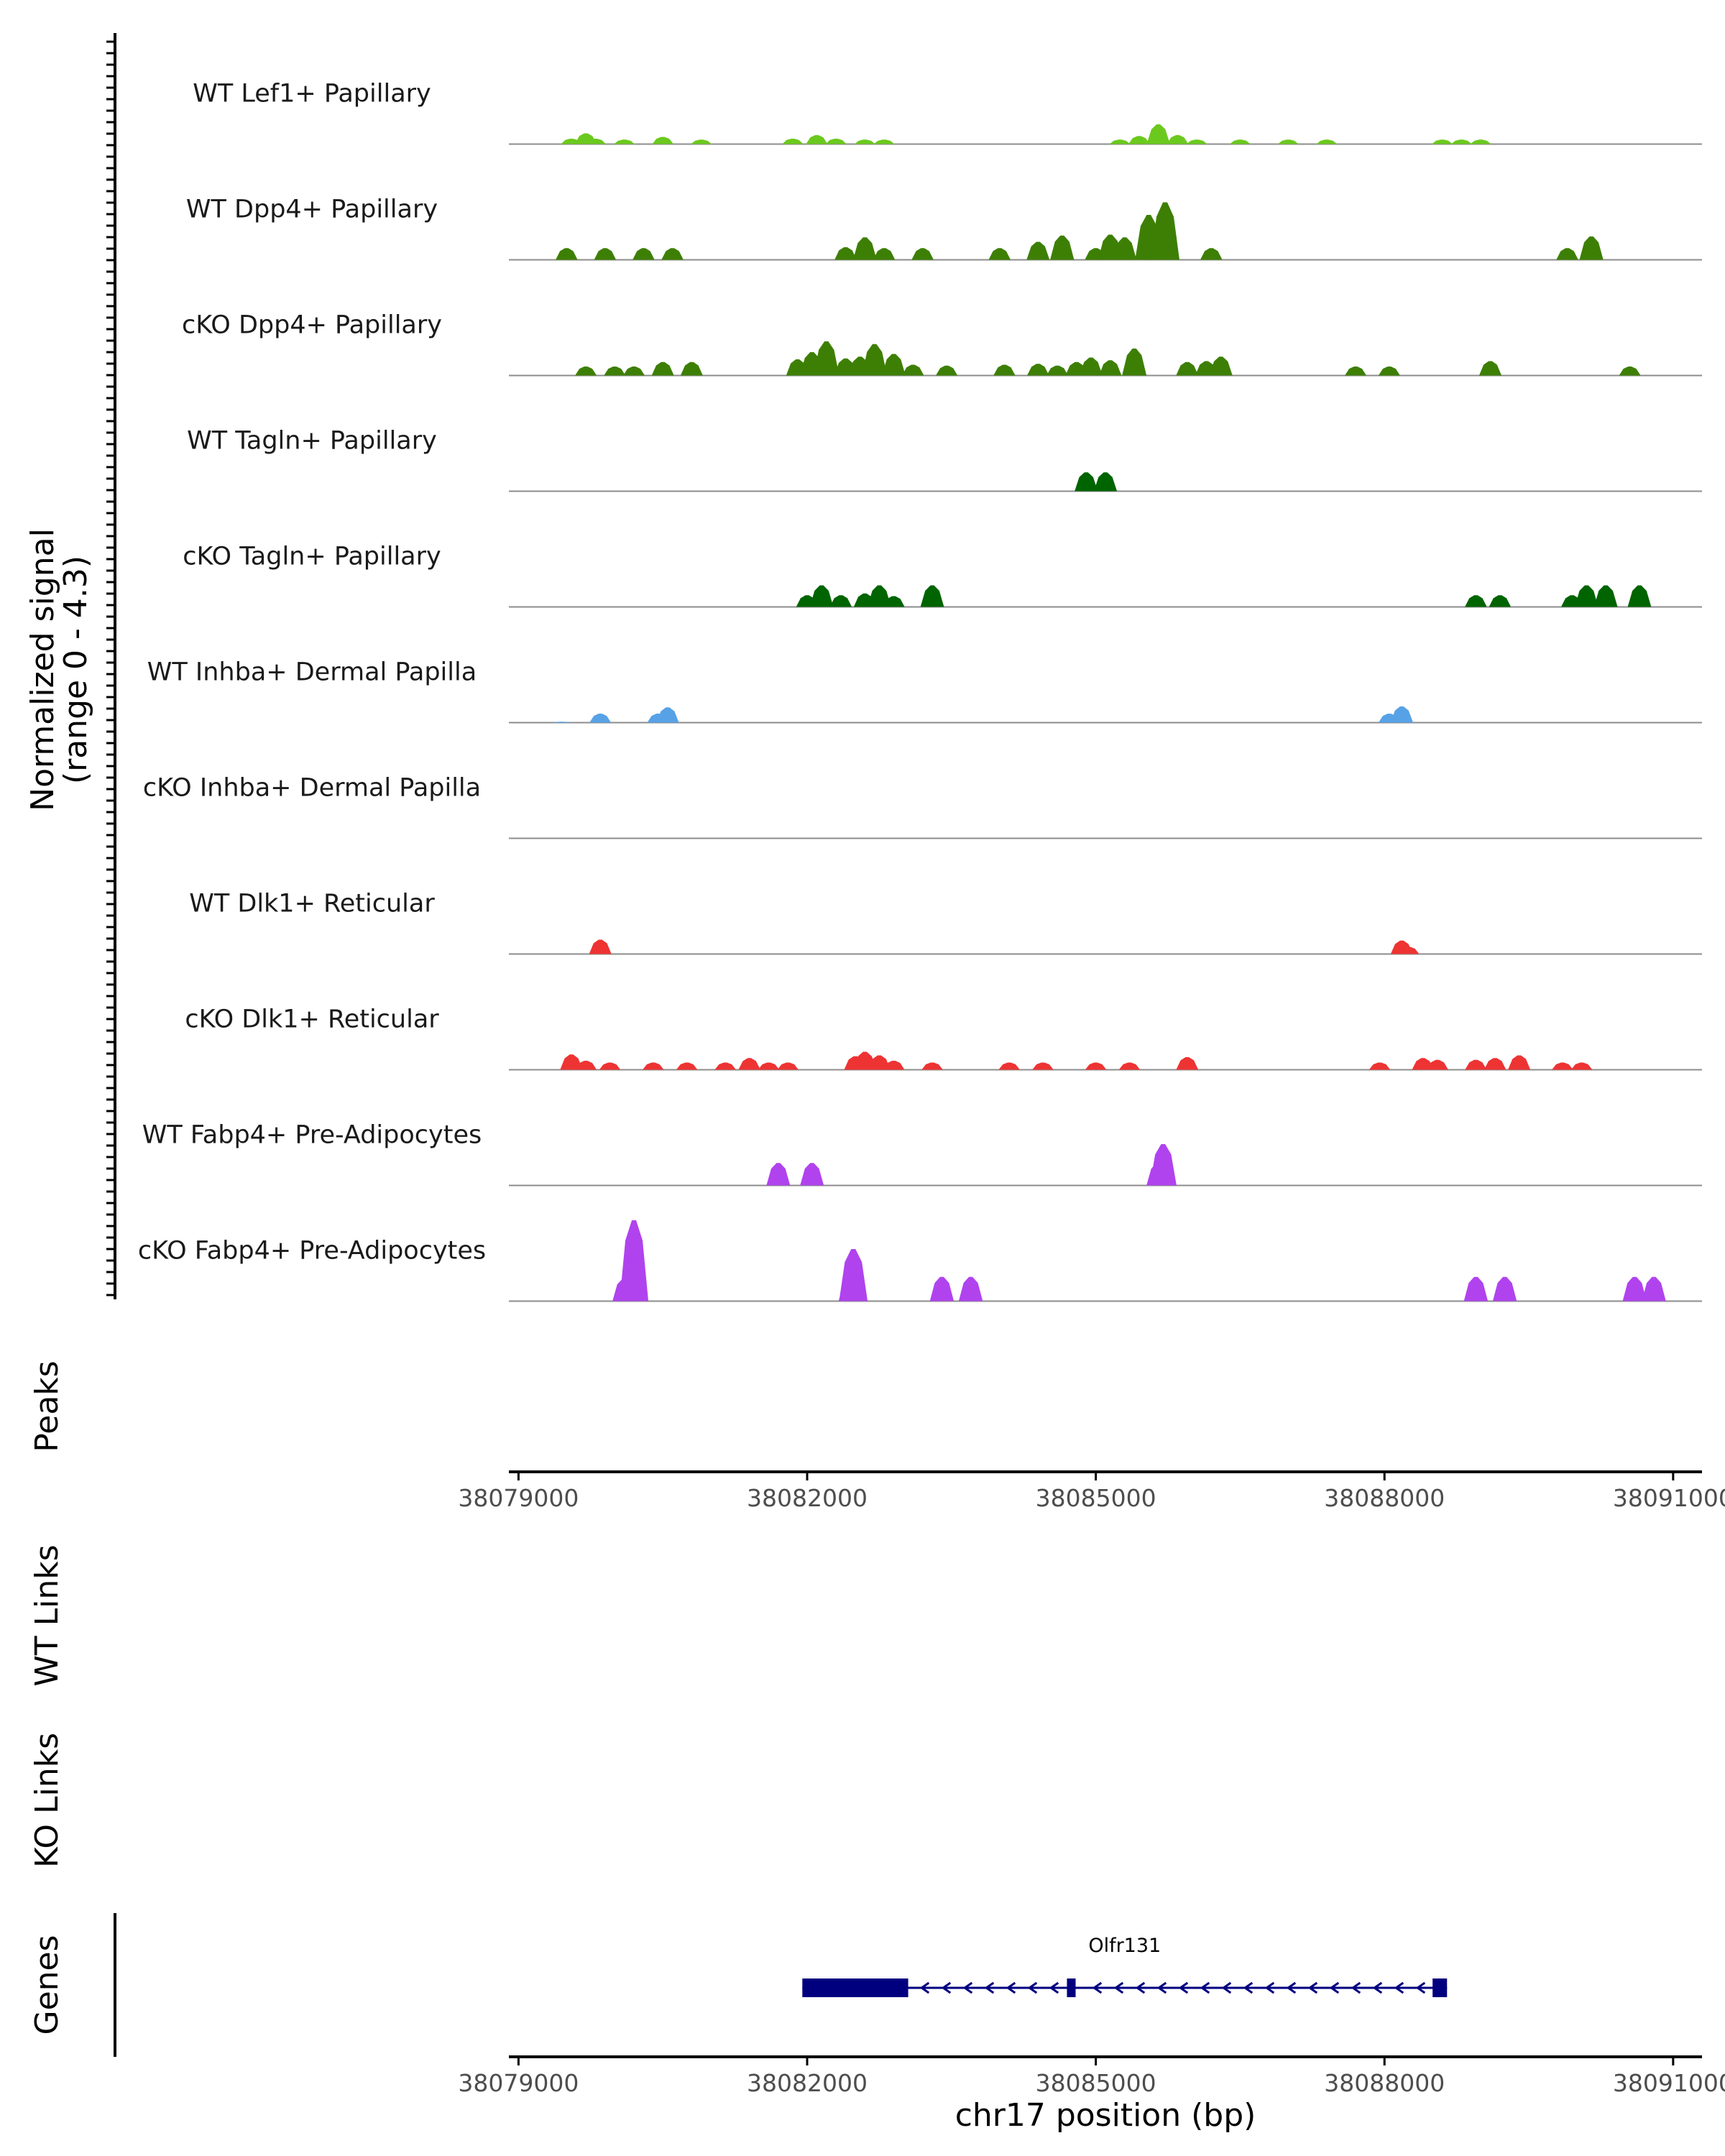 Image resolution: width=1725 pixels, height=2156 pixels. Describe the element at coordinates (1669, 1498) in the screenshot. I see `x-axis-top-tick-label: 38091000` at that location.